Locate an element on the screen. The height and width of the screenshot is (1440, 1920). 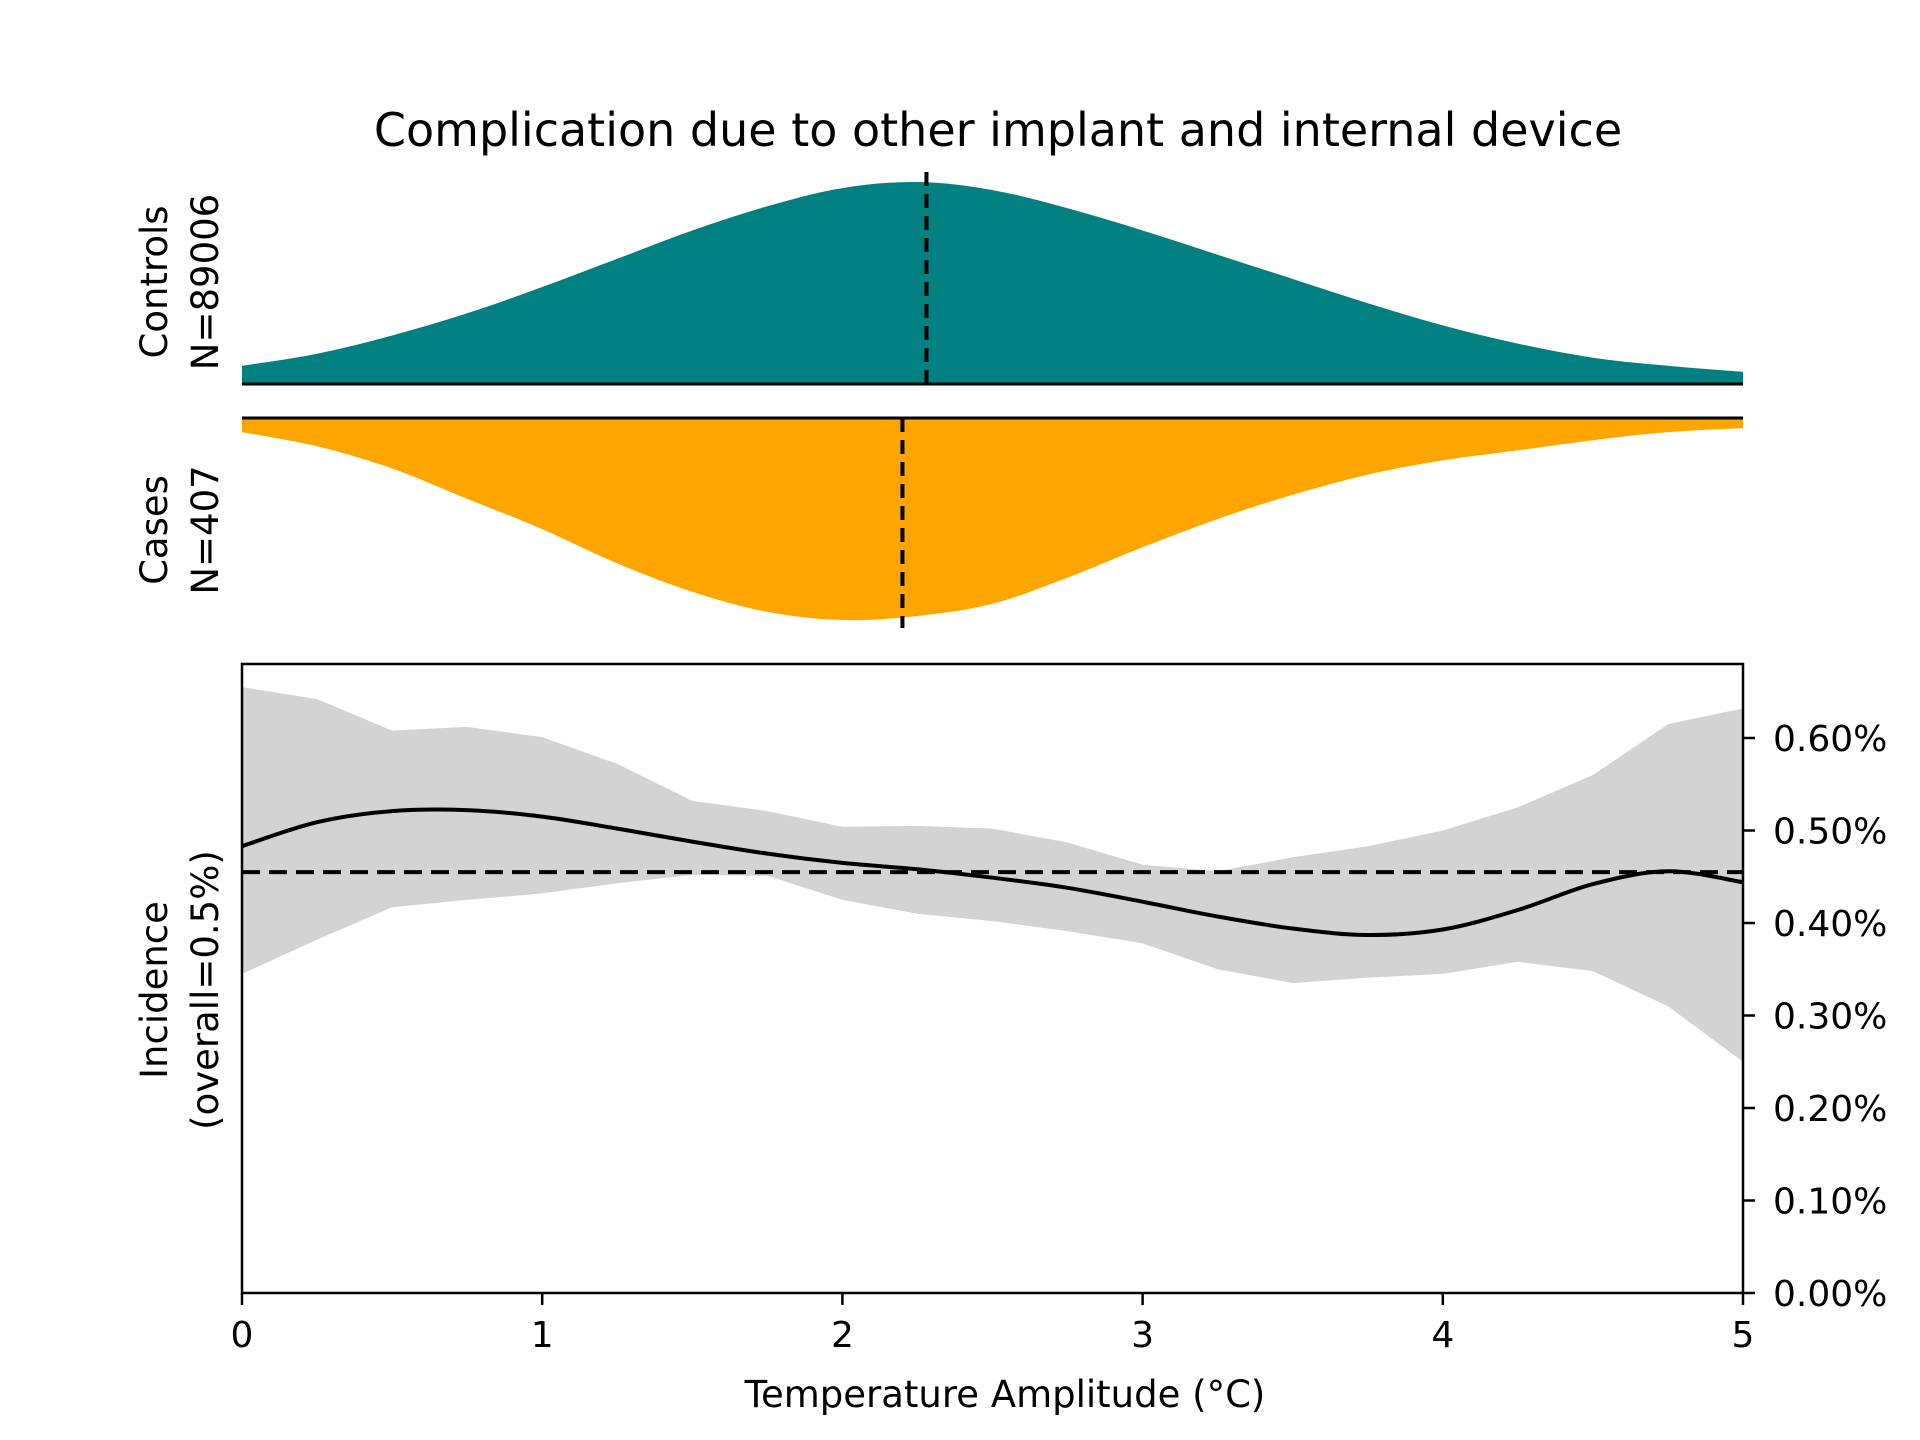
y-tick-label: 0.60% is located at coordinates (1830, 739).